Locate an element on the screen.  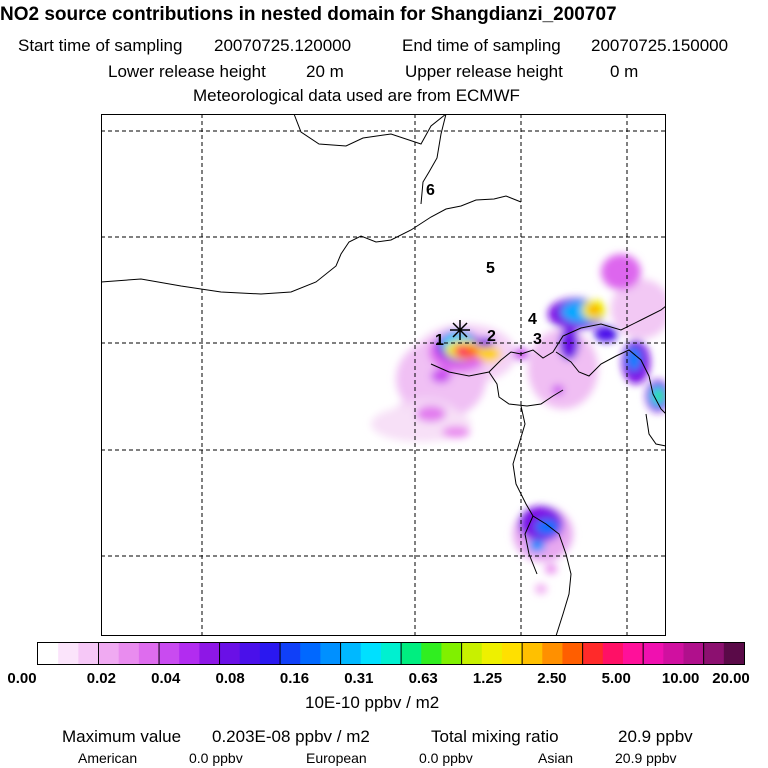
colorbar-tick-label: 0.16 is located at coordinates (294, 678).